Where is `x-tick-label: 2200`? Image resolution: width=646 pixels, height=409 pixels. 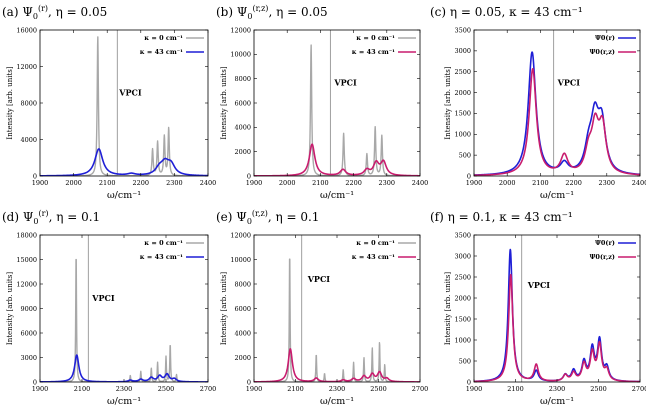
x-tick-label: 2200 is located at coordinates (141, 183).